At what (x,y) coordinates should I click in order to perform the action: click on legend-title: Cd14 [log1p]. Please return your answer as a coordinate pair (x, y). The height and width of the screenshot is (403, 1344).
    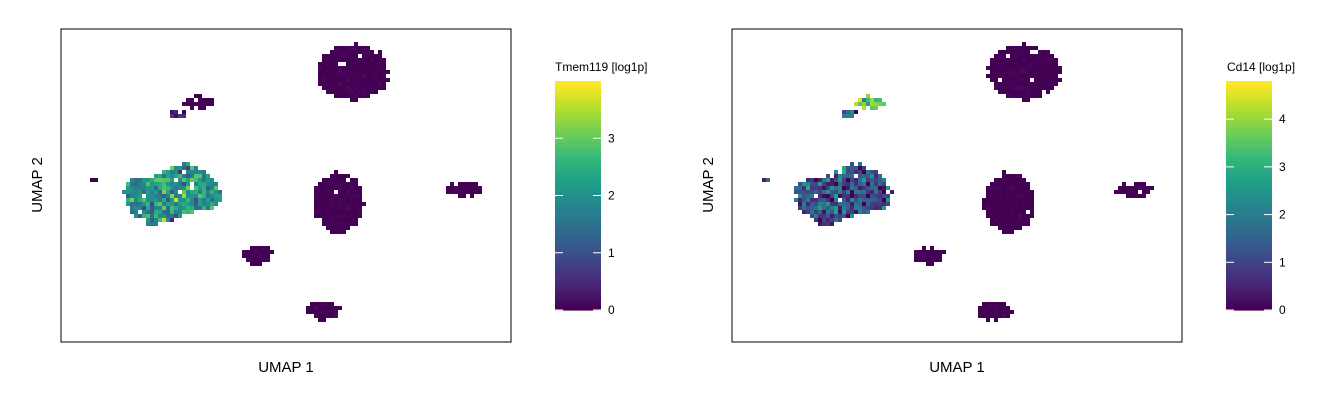
    Looking at the image, I should click on (1261, 67).